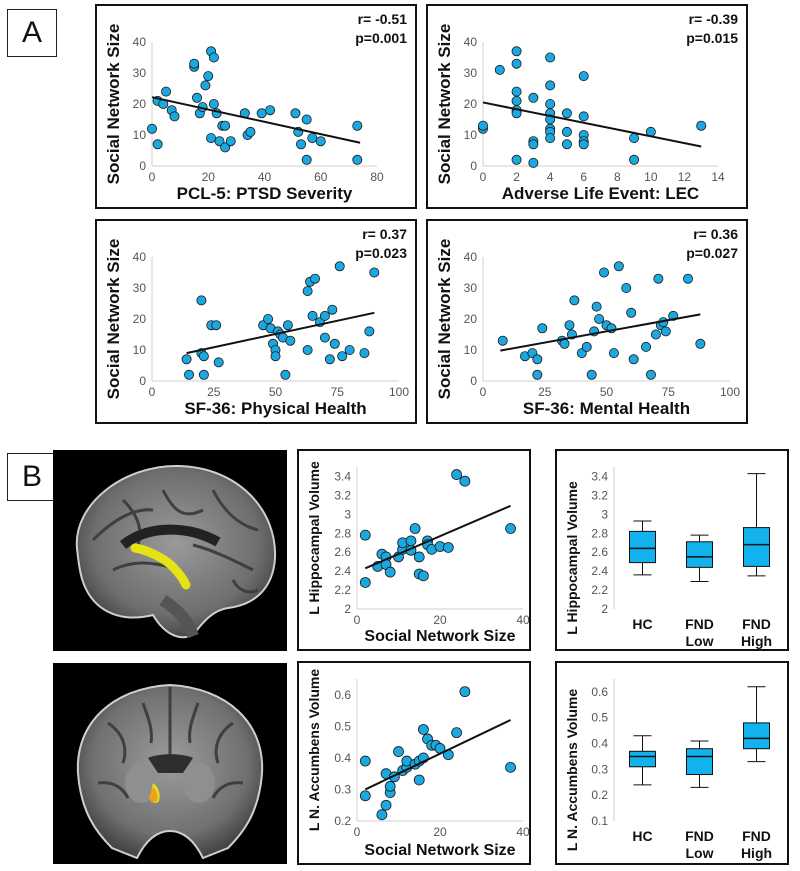  I want to click on y-tick-label: 2, so click(347, 609).